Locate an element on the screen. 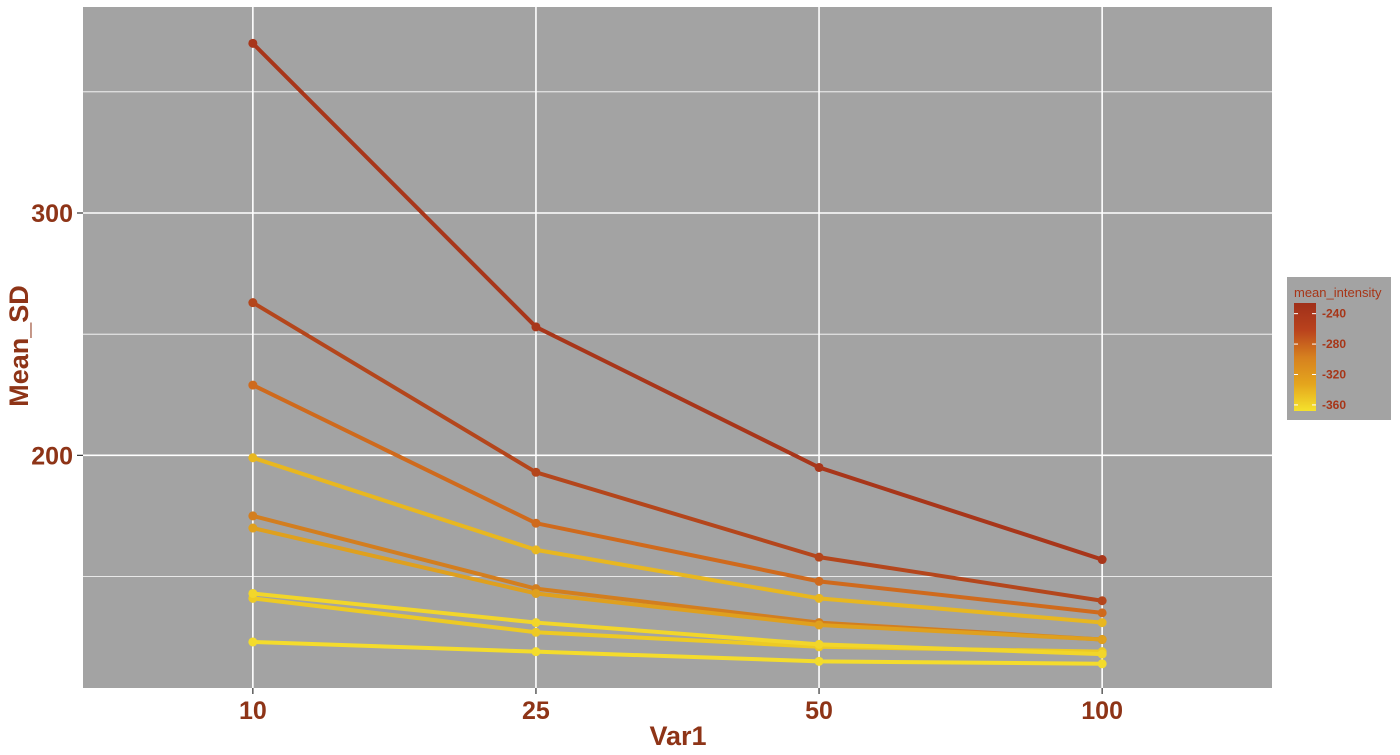  x-tick-label: 50 is located at coordinates (819, 711).